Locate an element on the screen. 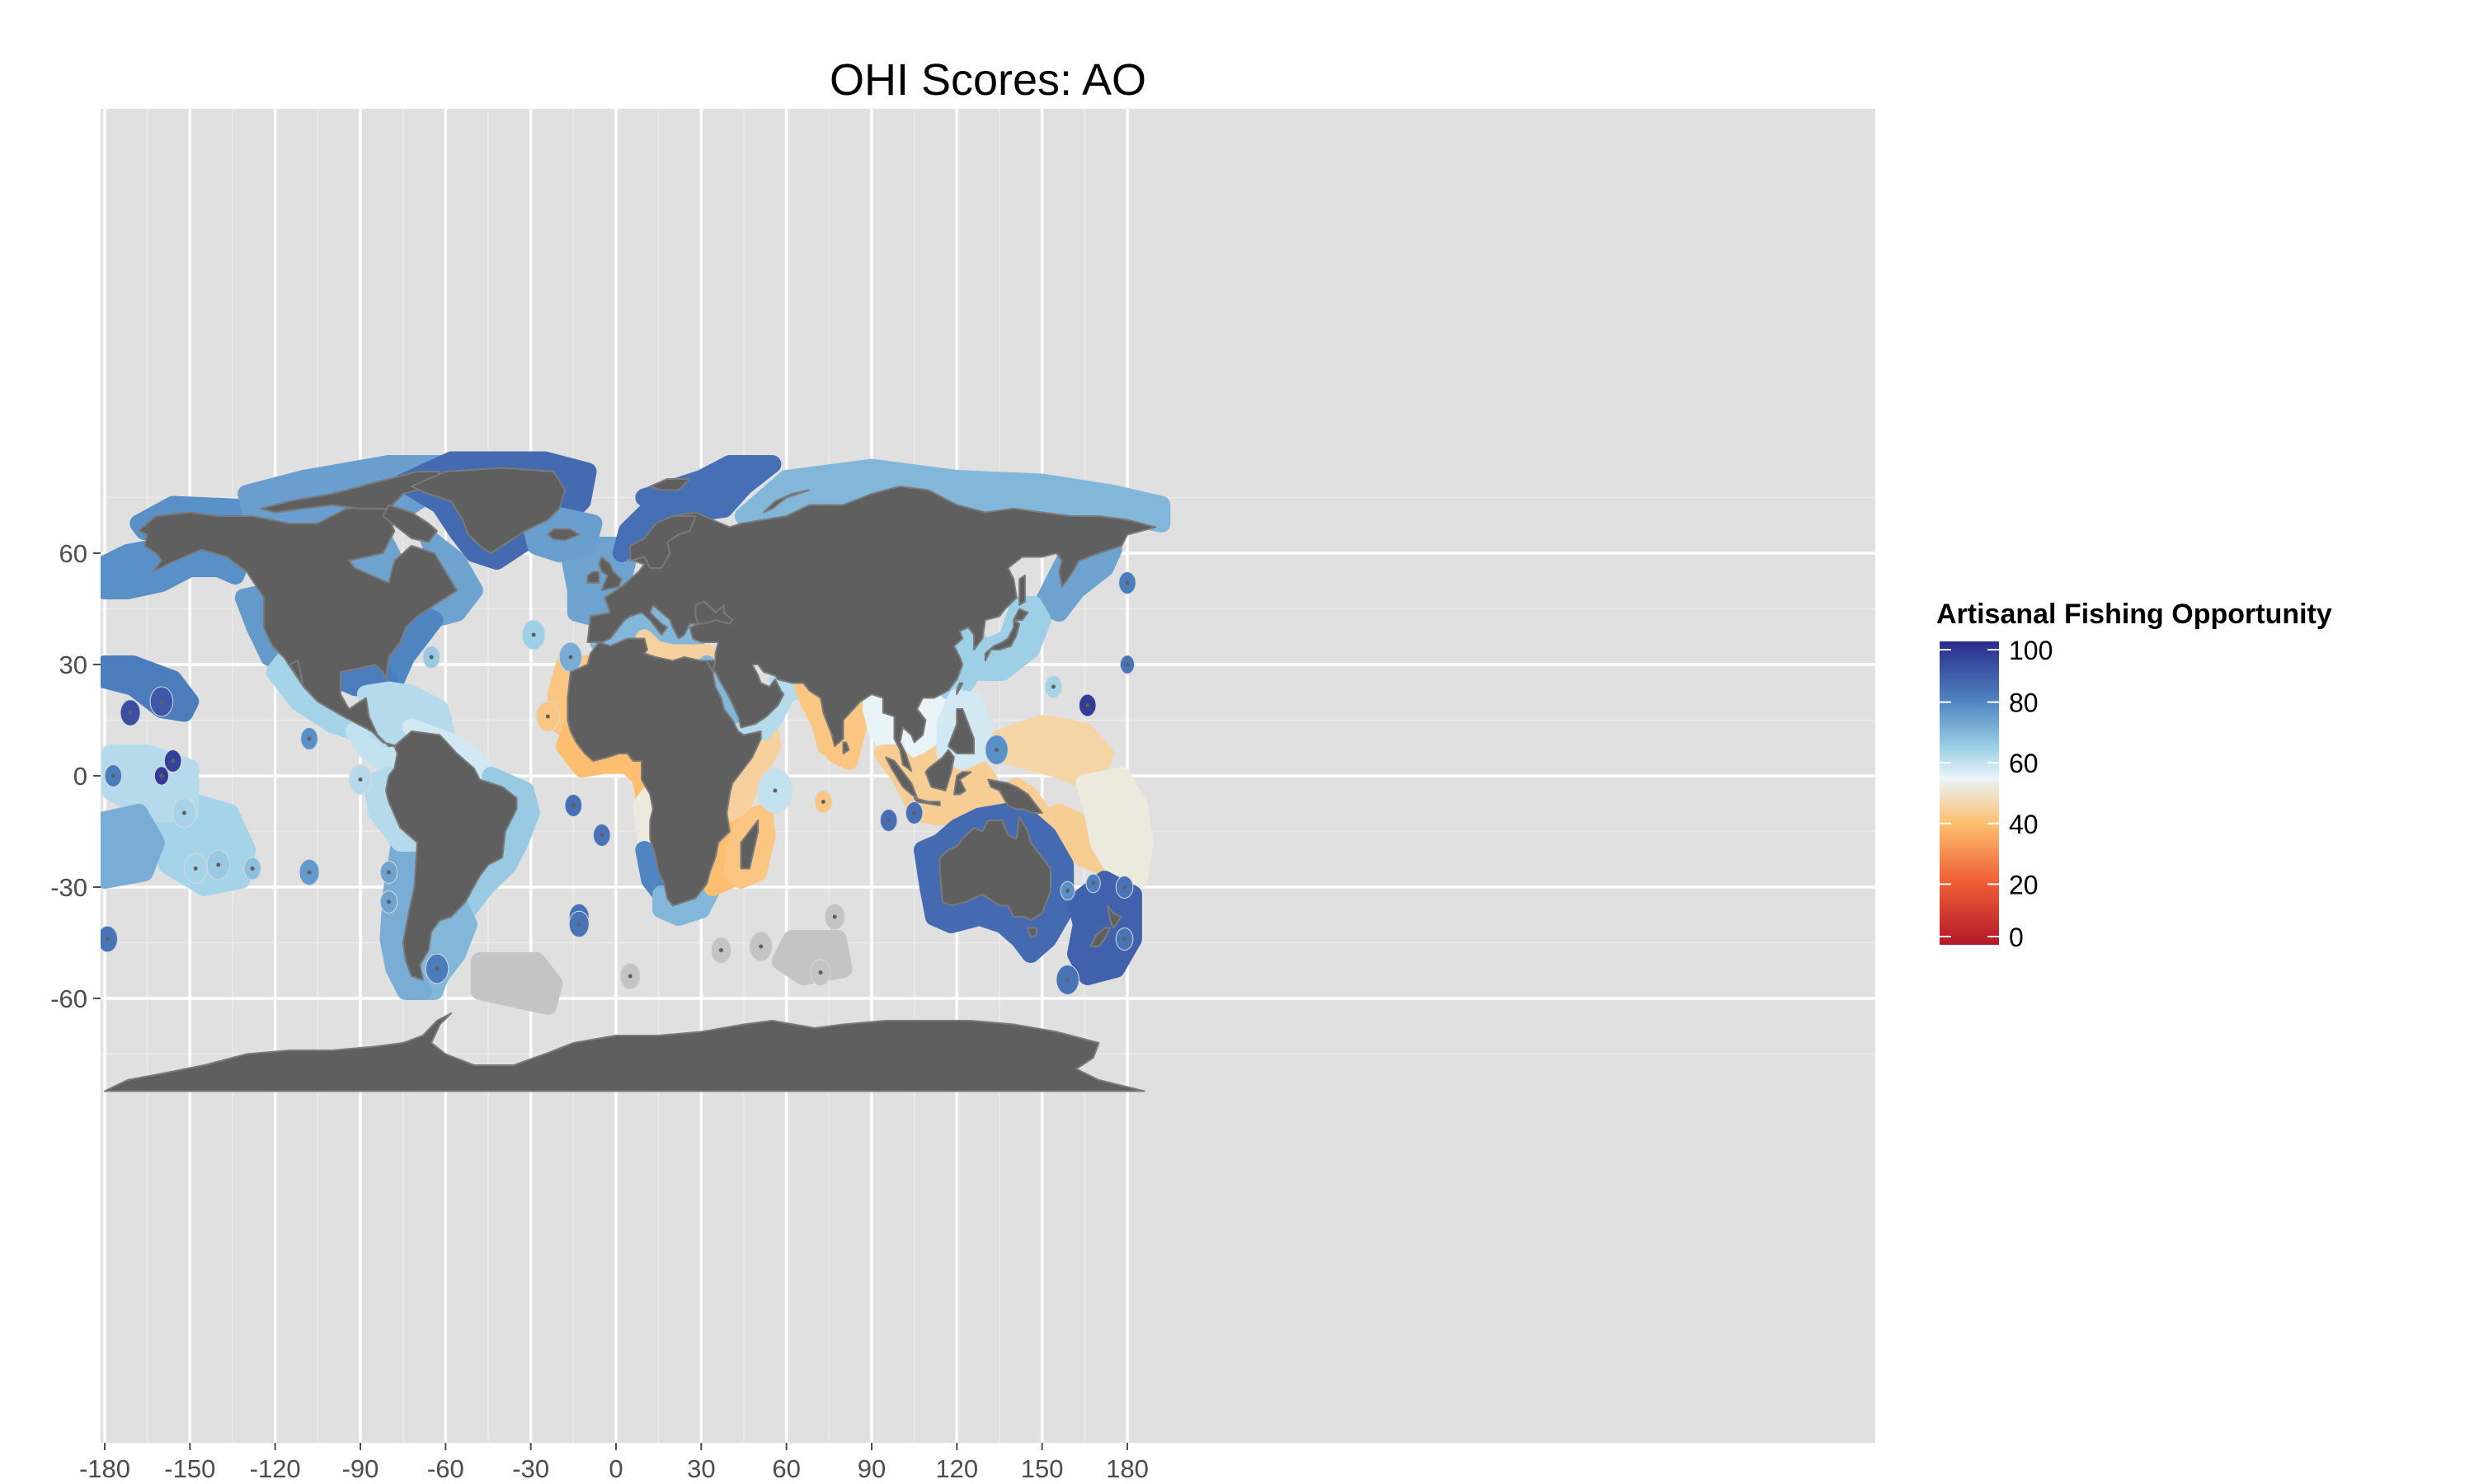 The width and height of the screenshot is (2474, 1484). legend-tick-label: 100 is located at coordinates (2031, 650).